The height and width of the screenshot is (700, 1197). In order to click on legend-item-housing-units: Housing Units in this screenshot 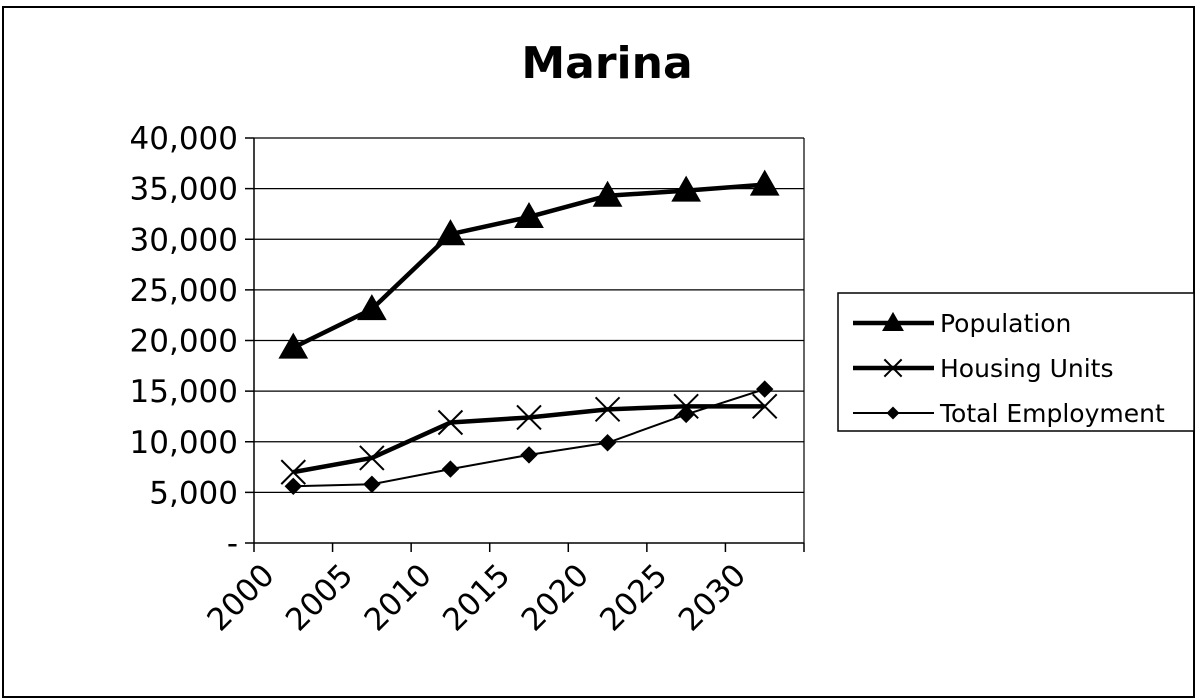, I will do `click(983, 368)`.